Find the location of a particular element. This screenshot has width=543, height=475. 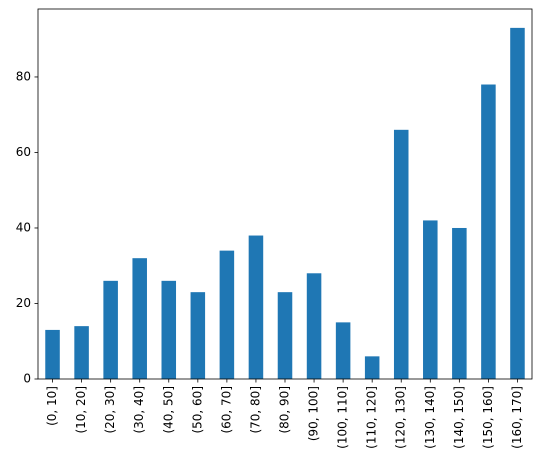

y-tick-label: 40 is located at coordinates (23, 227).